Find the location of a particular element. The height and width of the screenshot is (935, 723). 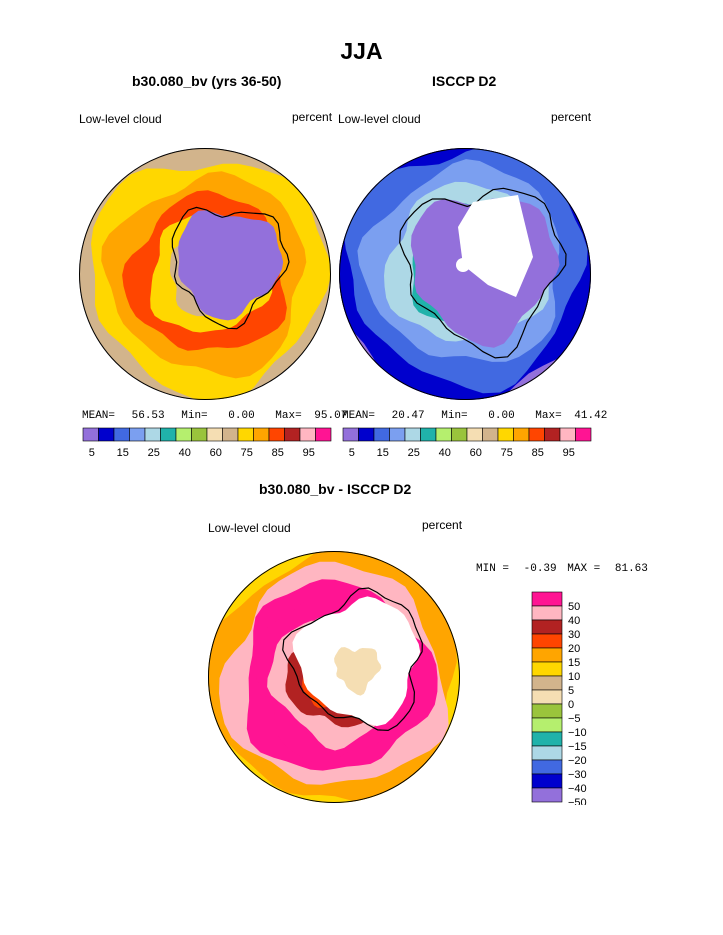

page-title: JJA is located at coordinates (361, 51).